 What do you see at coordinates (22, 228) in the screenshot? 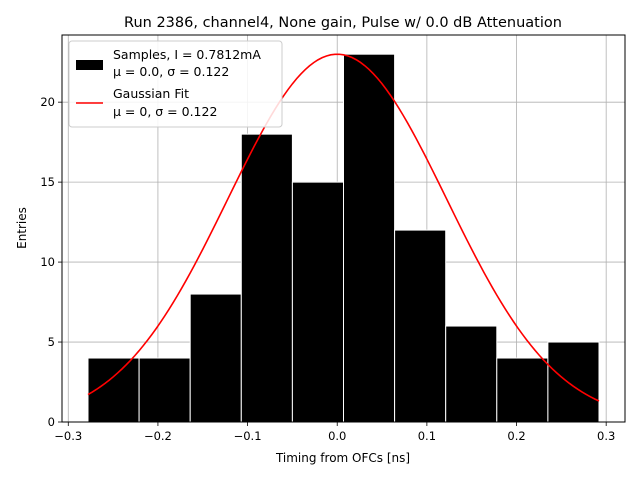
I see `y-axis-label: Entries` at bounding box center [22, 228].